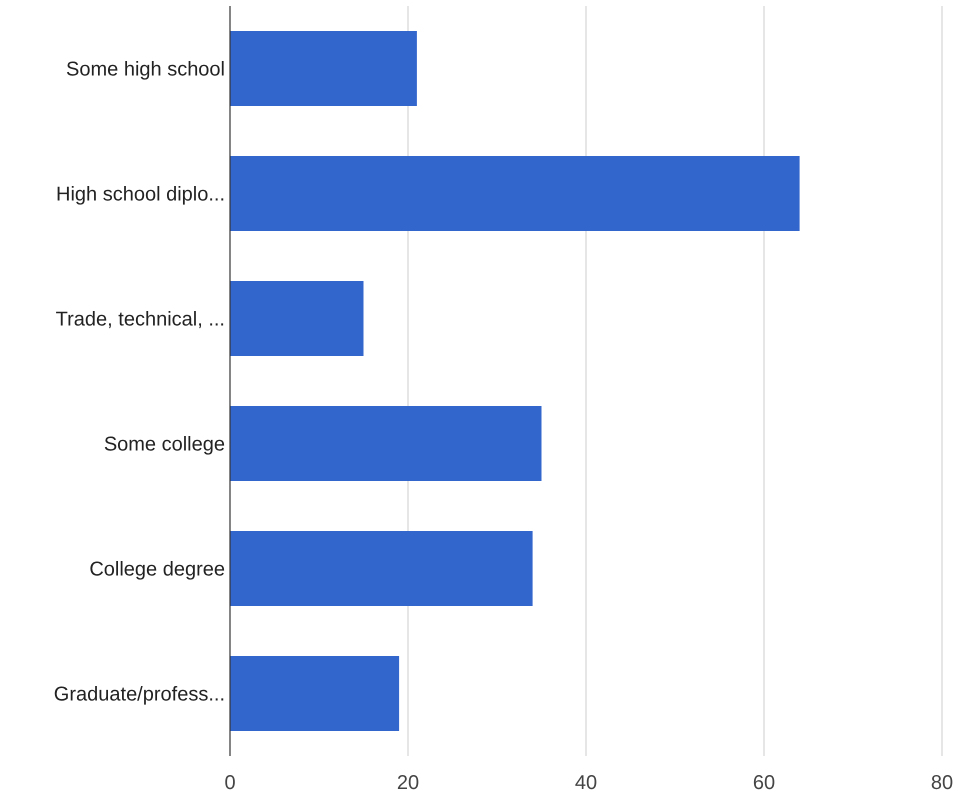  What do you see at coordinates (586, 783) in the screenshot?
I see `x-tick-label: 40` at bounding box center [586, 783].